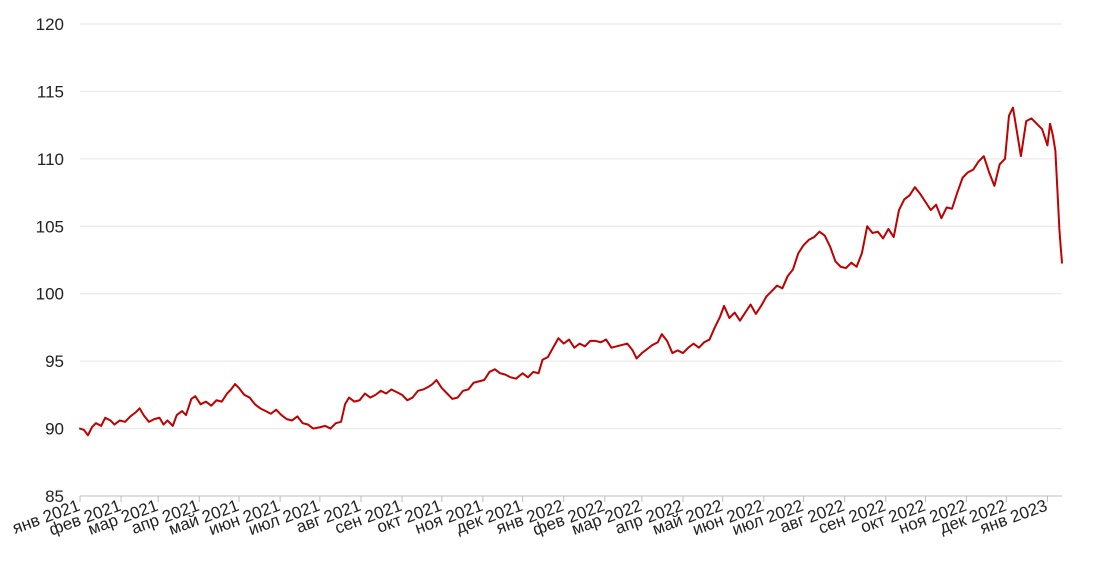  Describe the element at coordinates (54, 496) in the screenshot. I see `y-tick-label: 85` at that location.